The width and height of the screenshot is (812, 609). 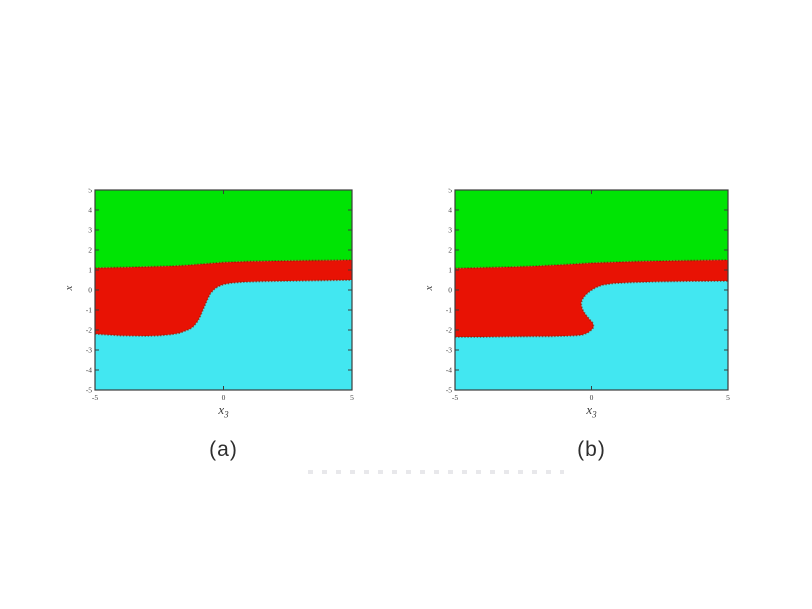 I want to click on plot-b-x-axis-label: x3, so click(x=591, y=411).